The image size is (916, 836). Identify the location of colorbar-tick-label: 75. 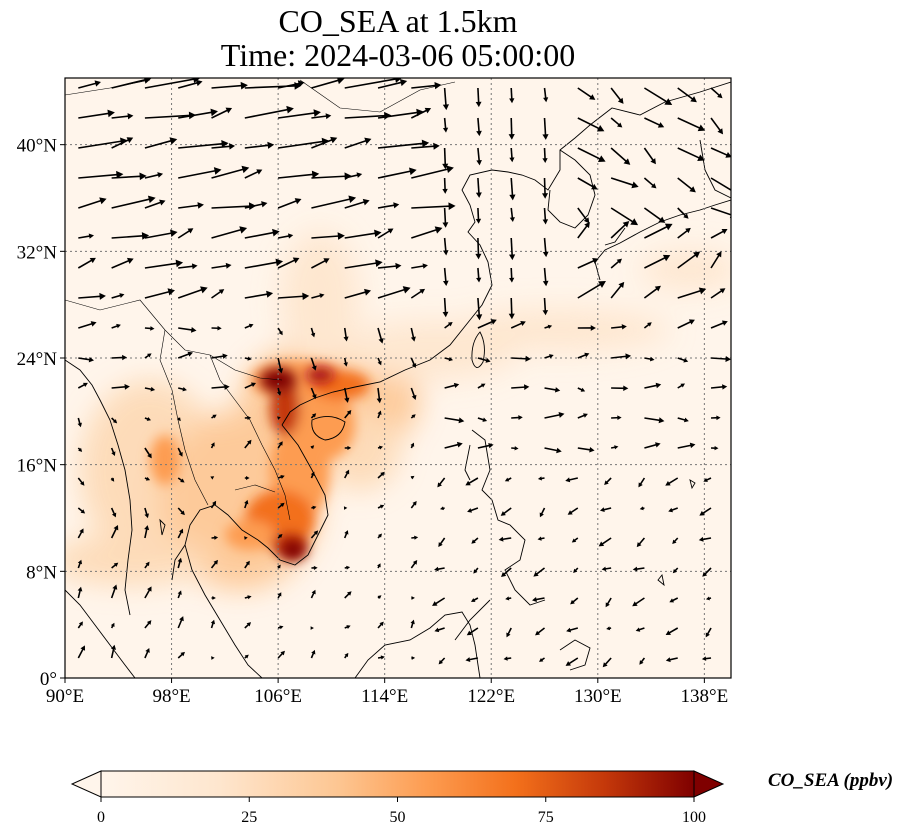
(546, 817).